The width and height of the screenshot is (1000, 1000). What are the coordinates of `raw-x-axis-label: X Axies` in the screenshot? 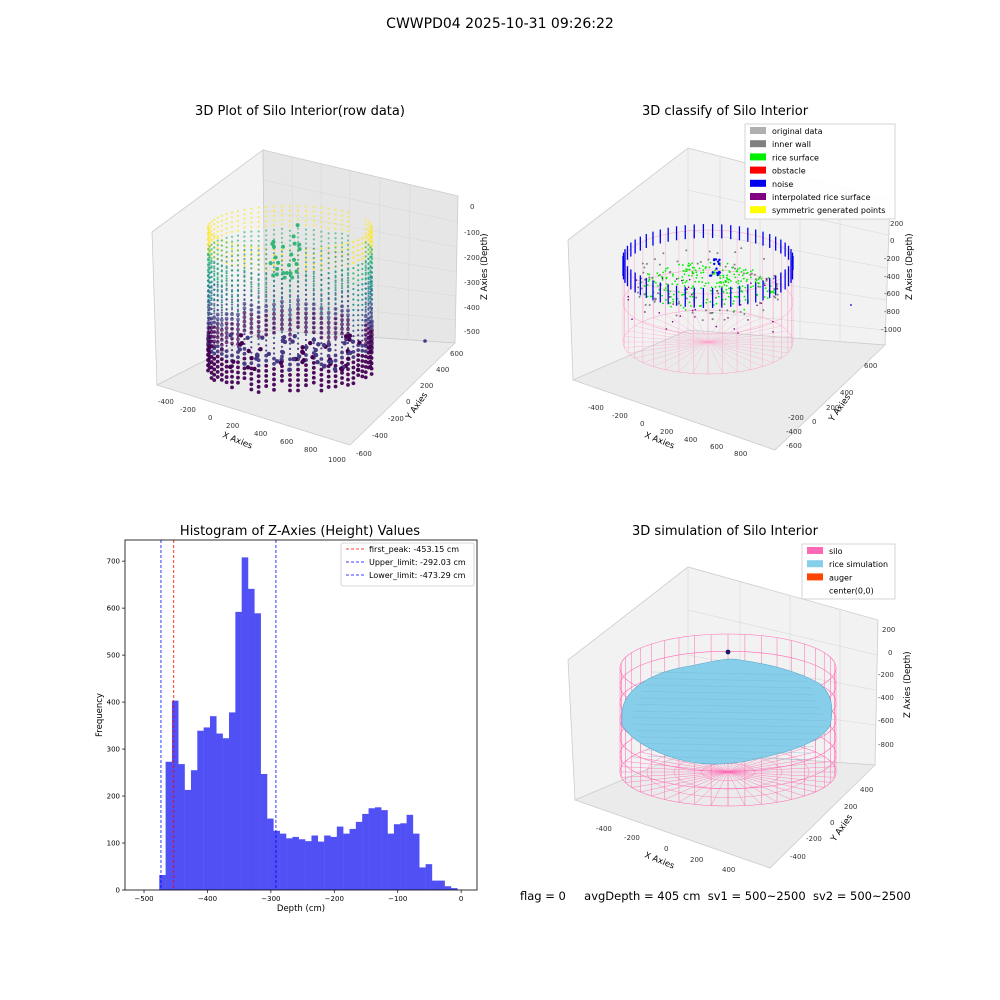 It's located at (237, 441).